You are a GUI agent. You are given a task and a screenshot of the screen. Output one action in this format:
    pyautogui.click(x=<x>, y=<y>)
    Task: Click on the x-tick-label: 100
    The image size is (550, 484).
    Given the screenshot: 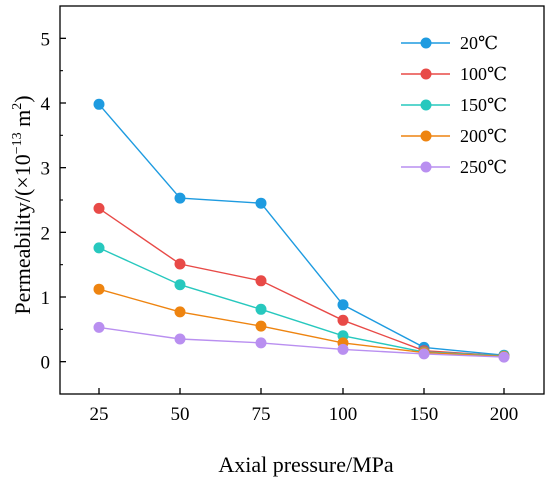 What is the action you would take?
    pyautogui.click(x=343, y=414)
    